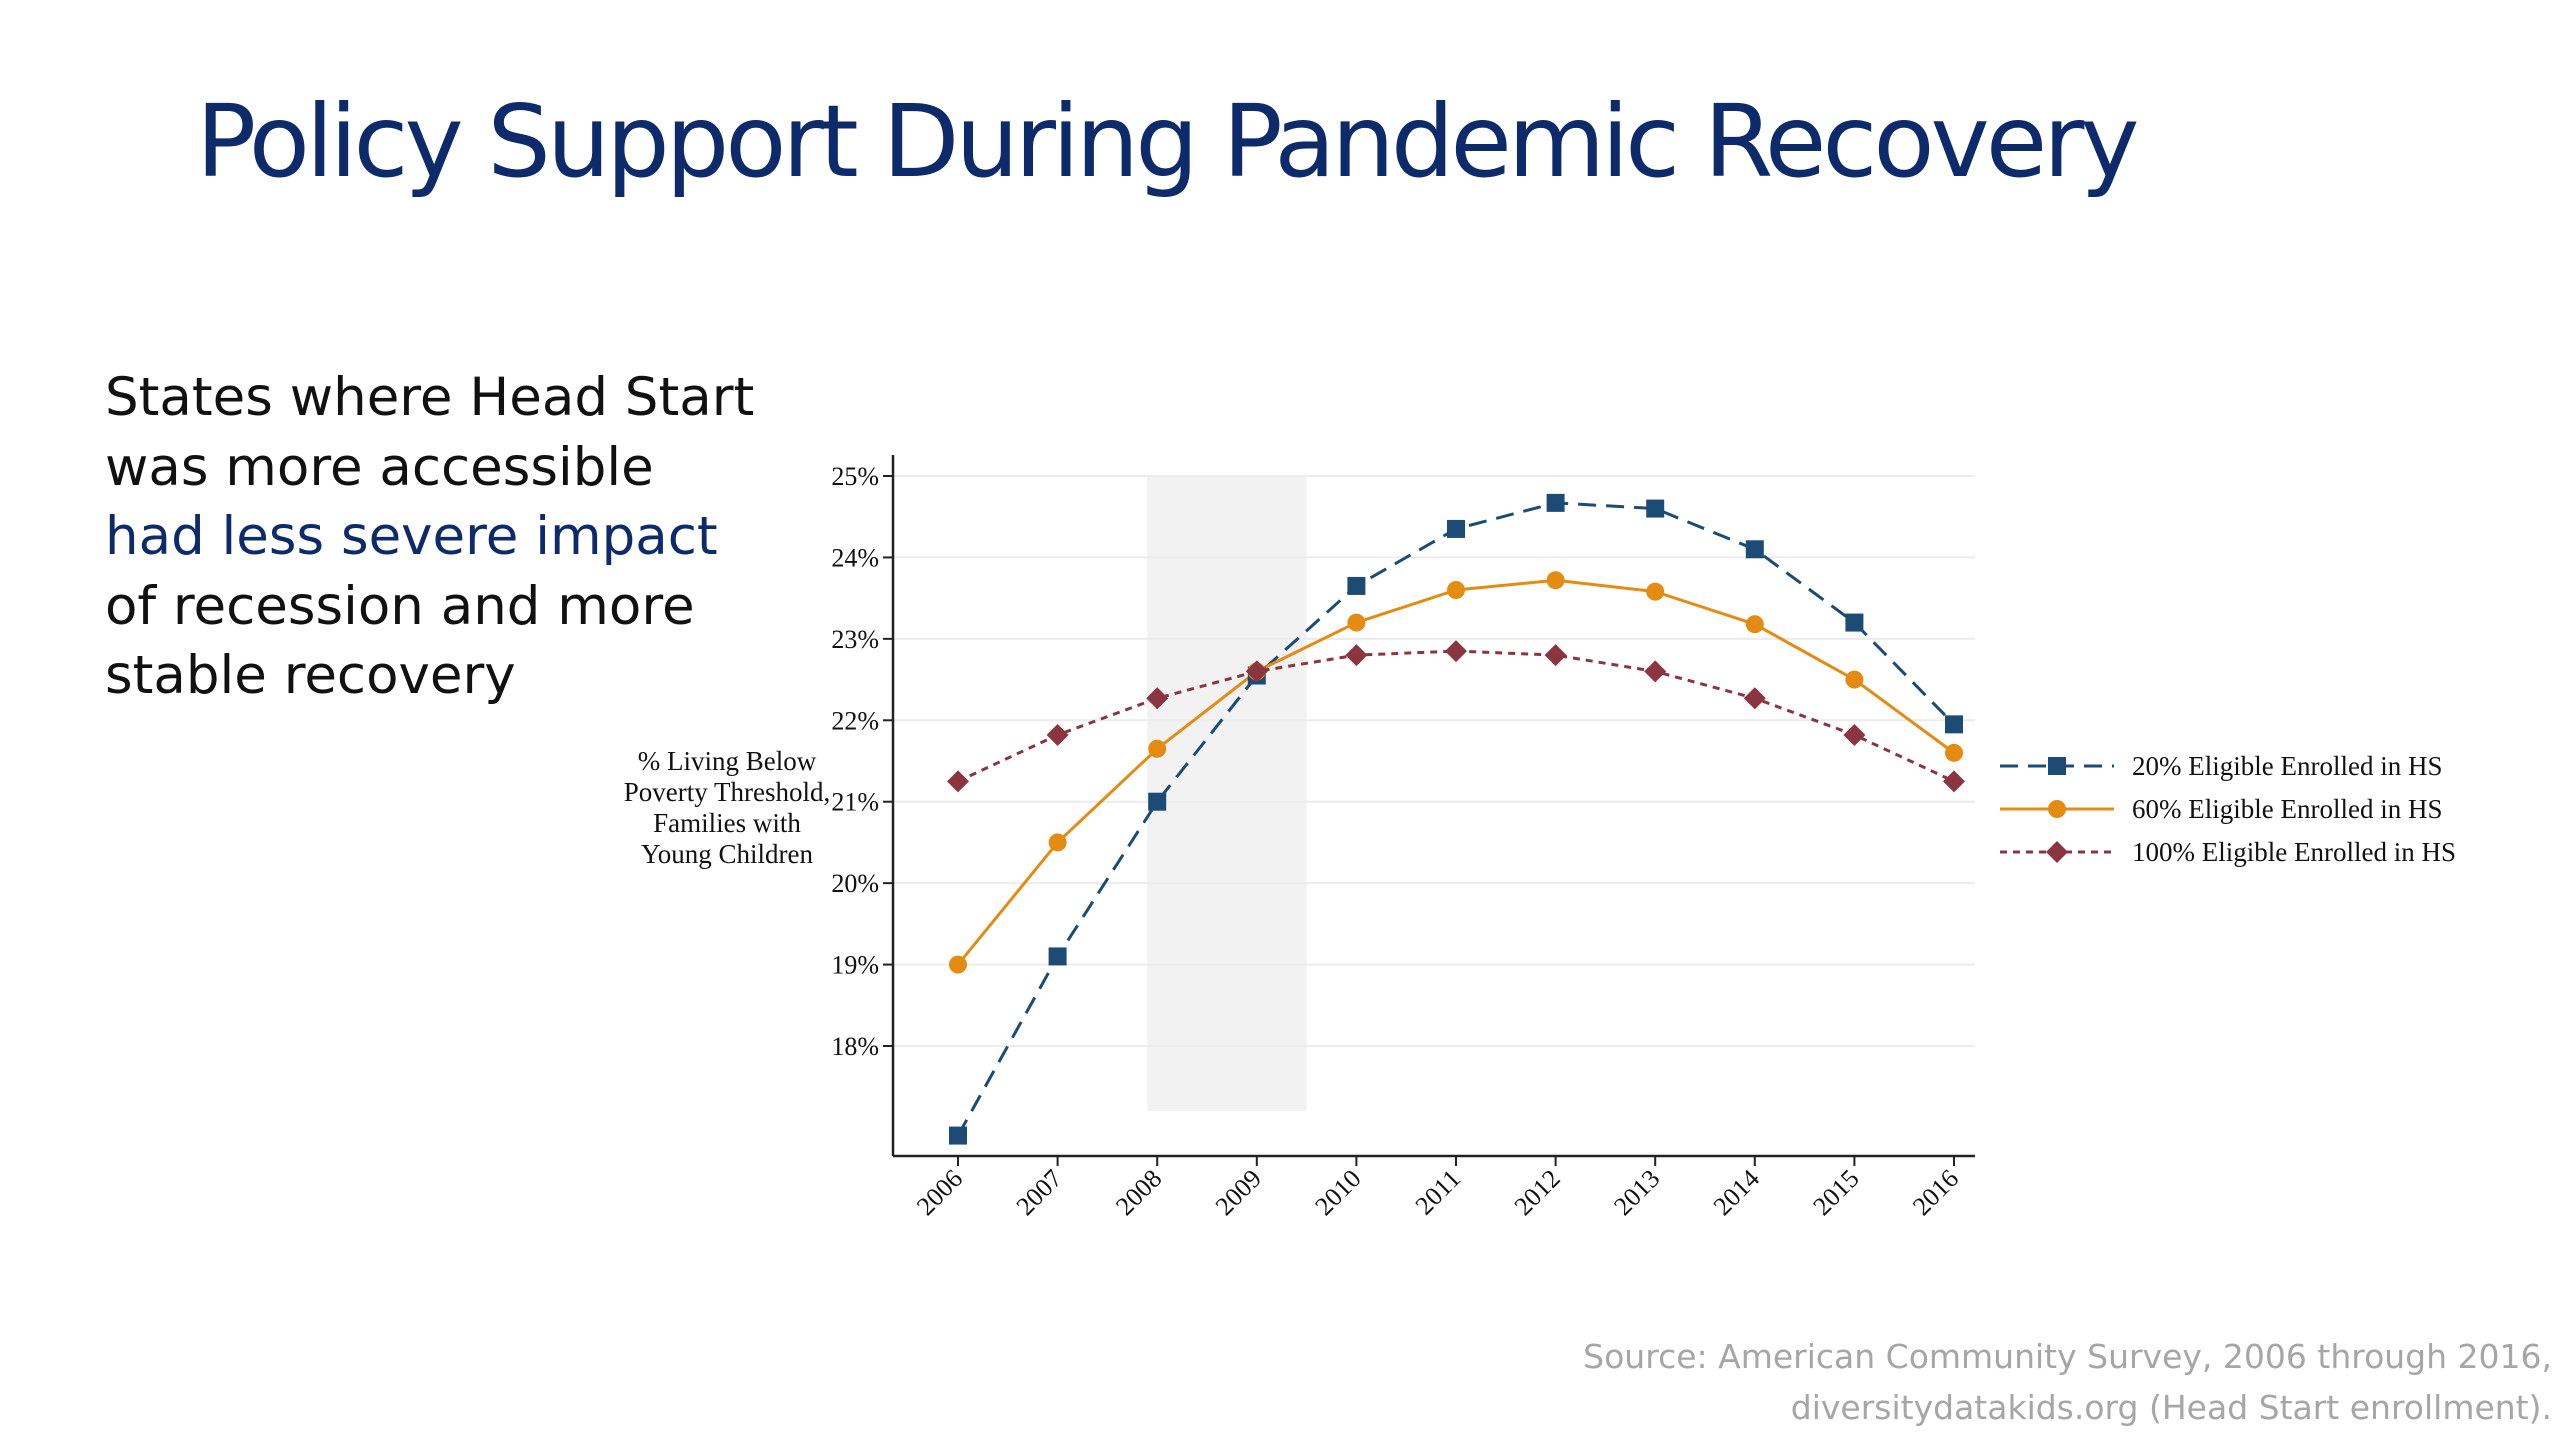  Describe the element at coordinates (1537, 1192) in the screenshot. I see `x-tick-label: 2012` at that location.